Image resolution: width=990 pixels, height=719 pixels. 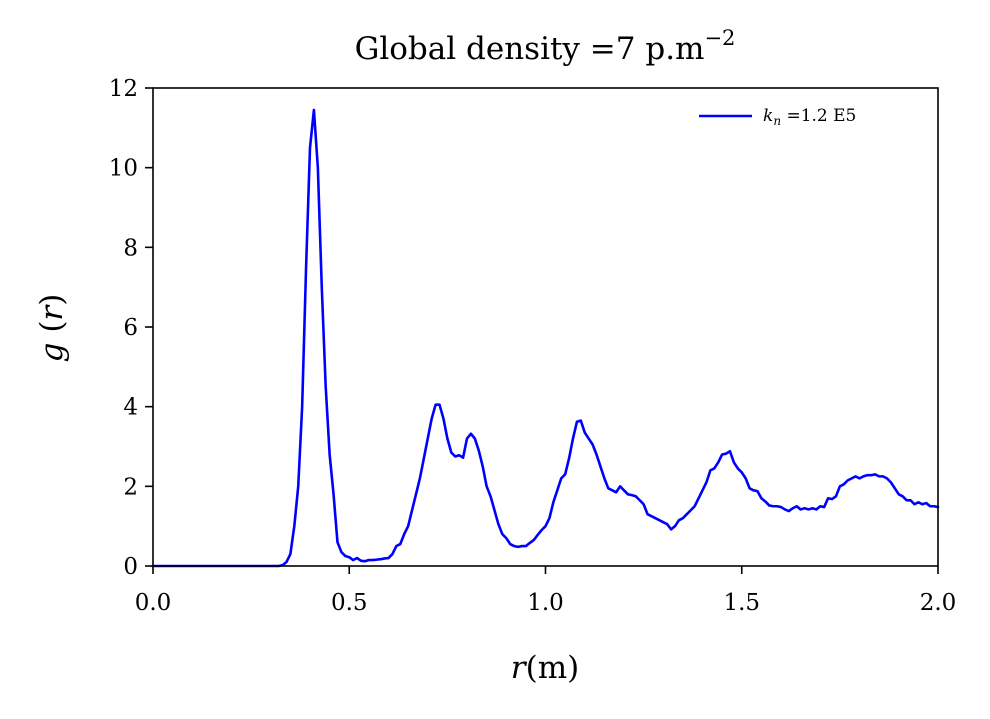 I want to click on chart-title: Global density =7 p.m−2, so click(x=545, y=46).